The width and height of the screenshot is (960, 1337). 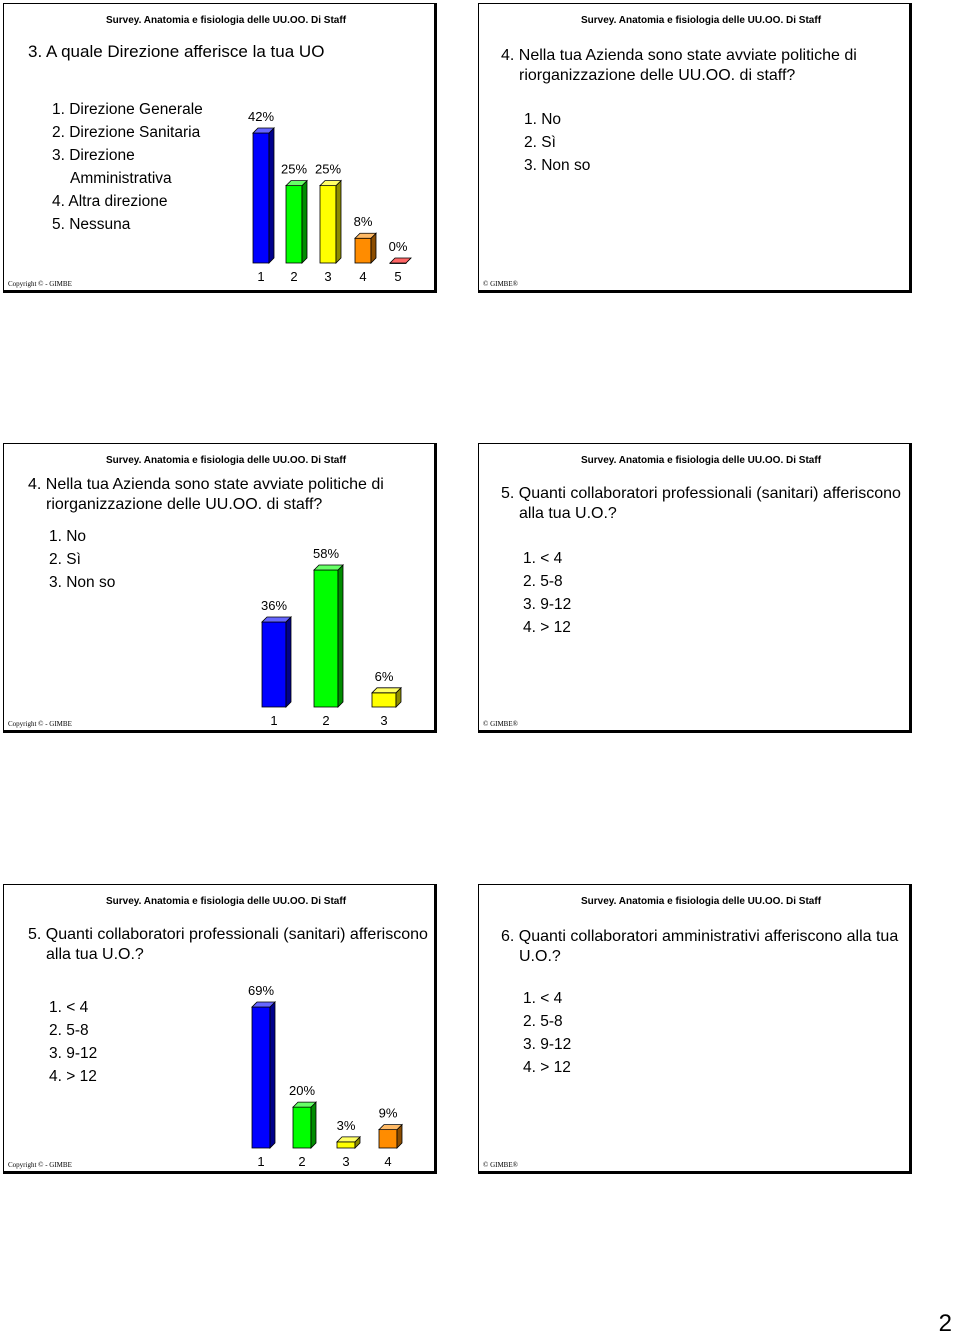 I want to click on value-label: 6%, so click(x=384, y=676).